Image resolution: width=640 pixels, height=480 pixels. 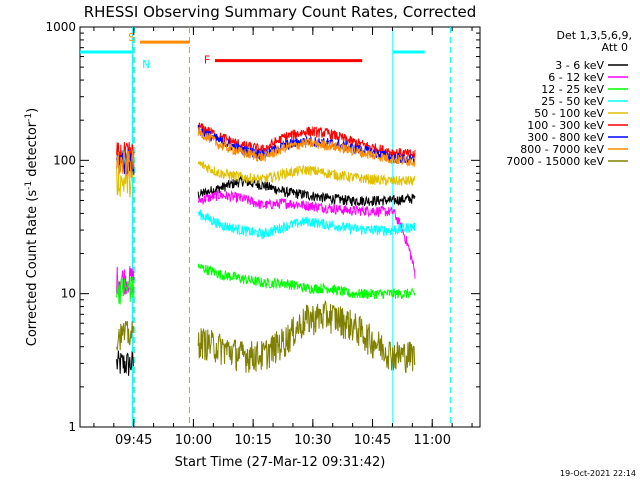 I want to click on legend-label: 6 - 12 keV, so click(x=576, y=77).